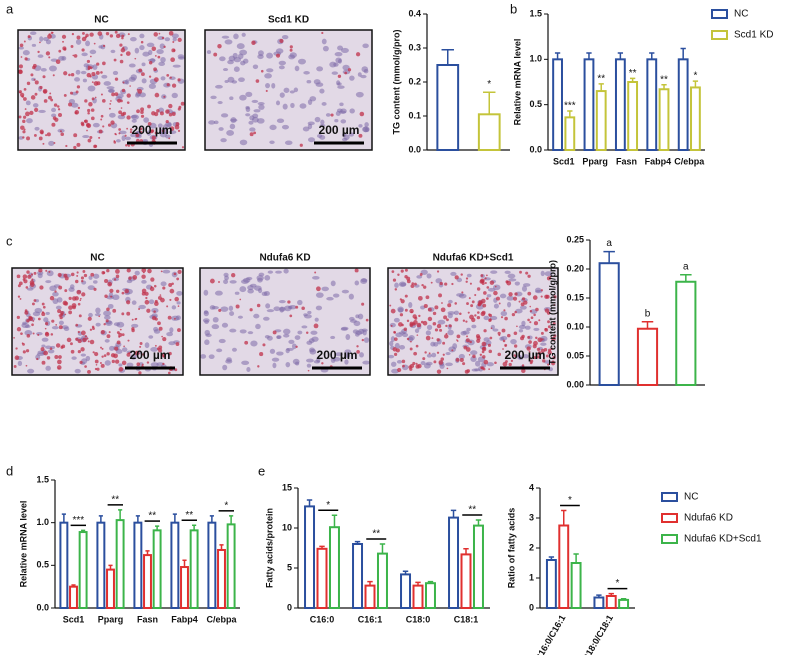 This screenshot has height=655, width=800. Describe the element at coordinates (535, 13) in the screenshot. I see `y-tick-label: 1.5` at that location.